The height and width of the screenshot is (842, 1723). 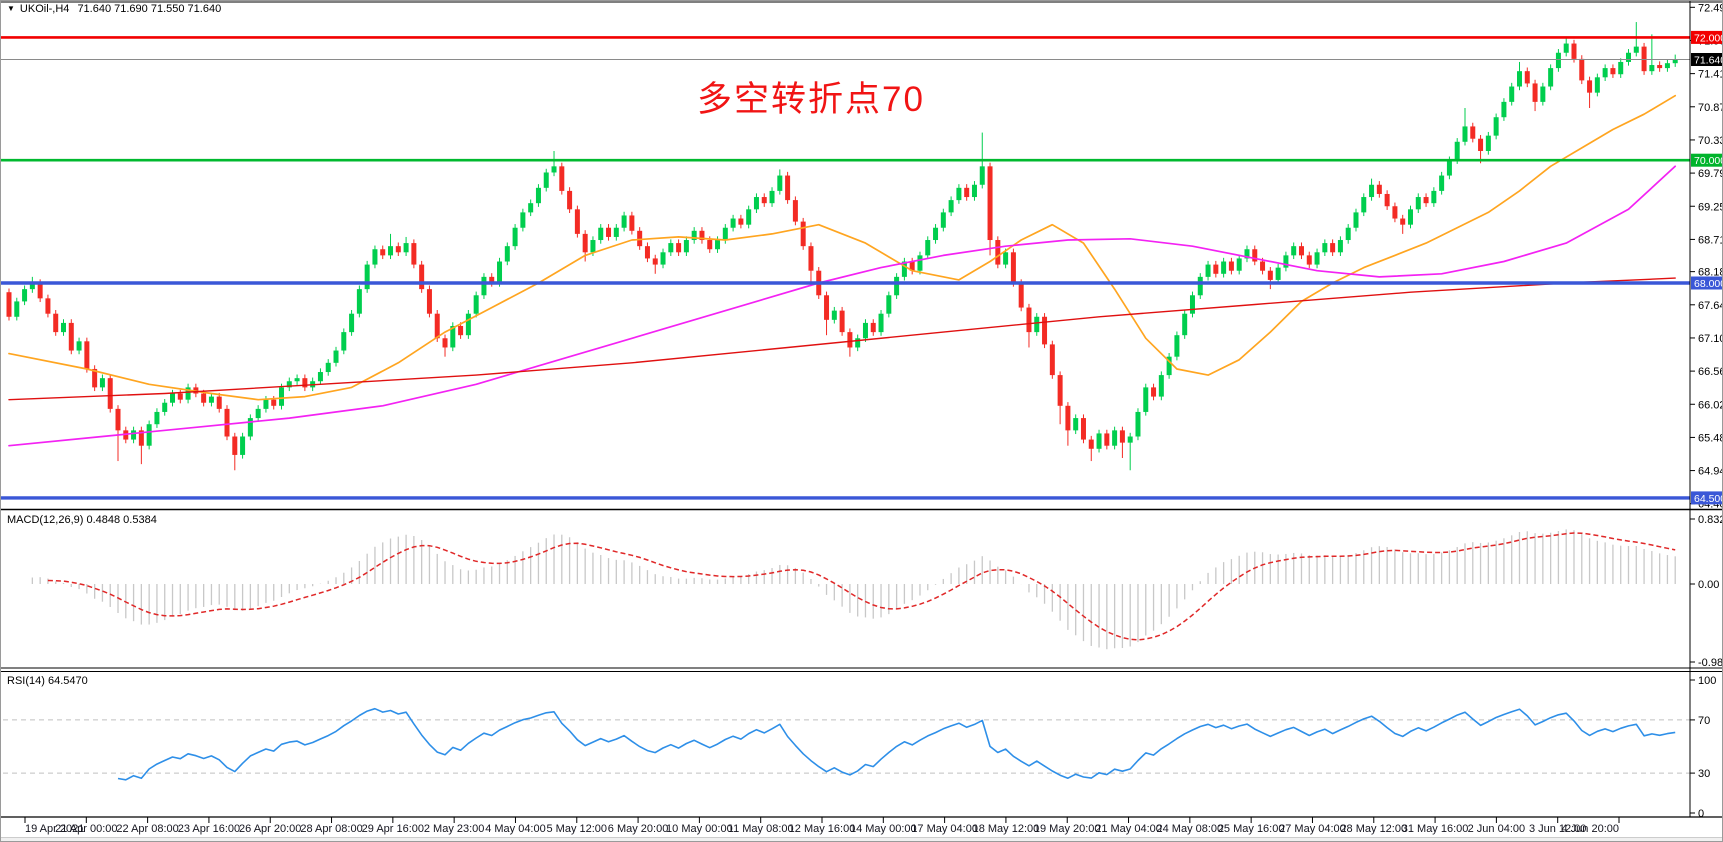 I want to click on svg-text: 64.500, so click(x=1708, y=499).